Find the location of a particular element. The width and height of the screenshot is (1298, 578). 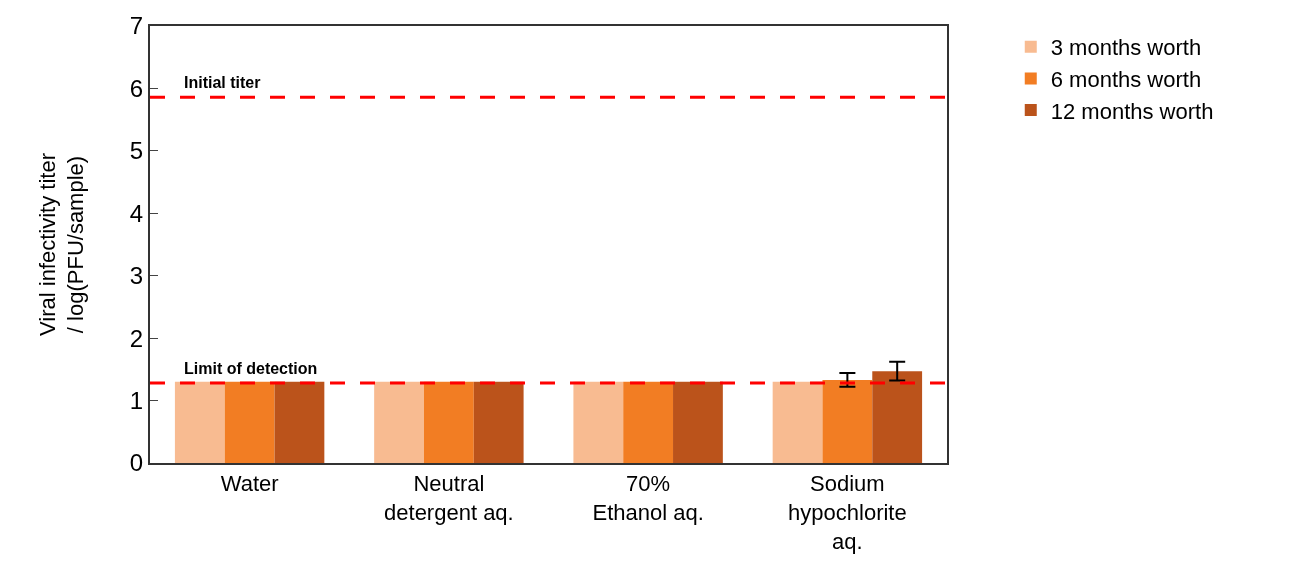

x-tick-label: 70% Ethanol aq. is located at coordinates (648, 498).